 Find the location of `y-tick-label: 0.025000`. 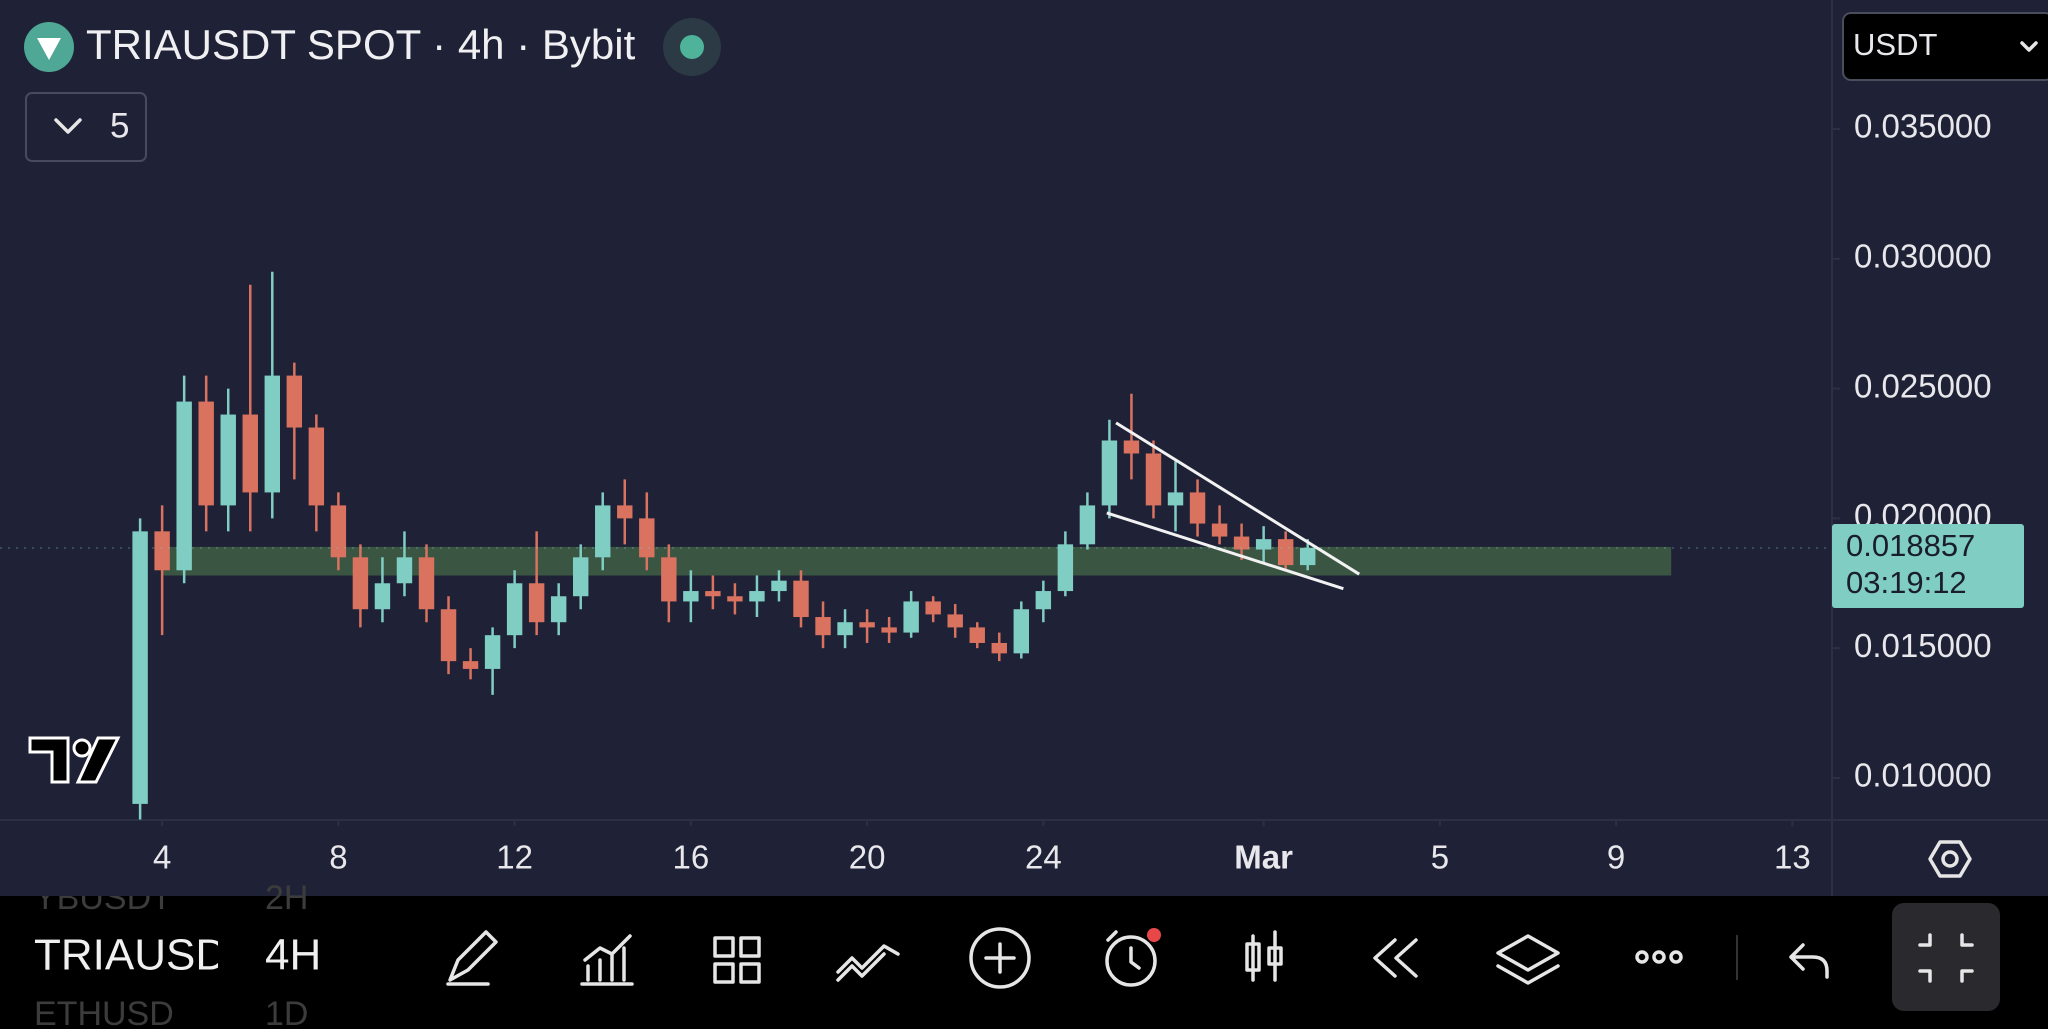

y-tick-label: 0.025000 is located at coordinates (1923, 385).